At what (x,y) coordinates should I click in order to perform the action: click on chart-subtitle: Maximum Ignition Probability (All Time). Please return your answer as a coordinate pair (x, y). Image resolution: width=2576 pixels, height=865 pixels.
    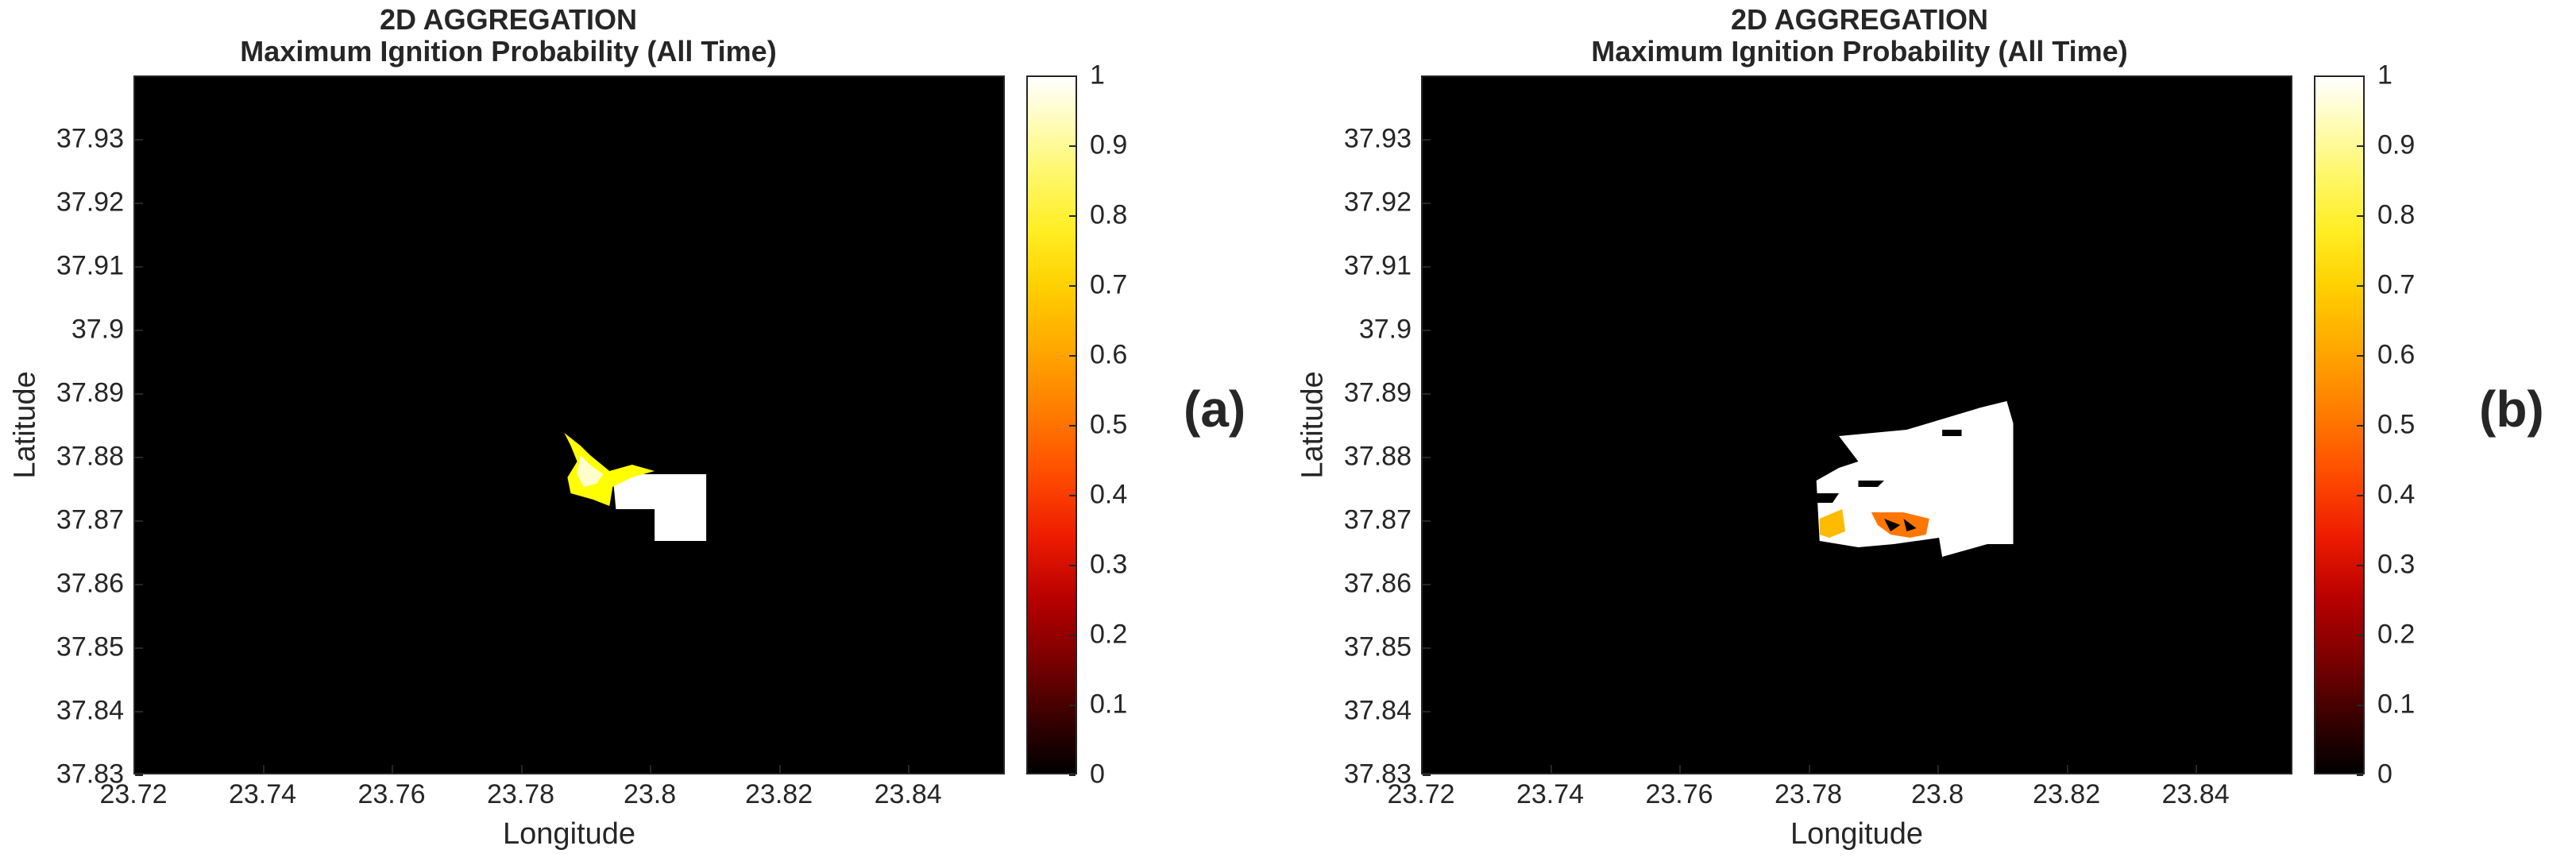
    Looking at the image, I should click on (508, 51).